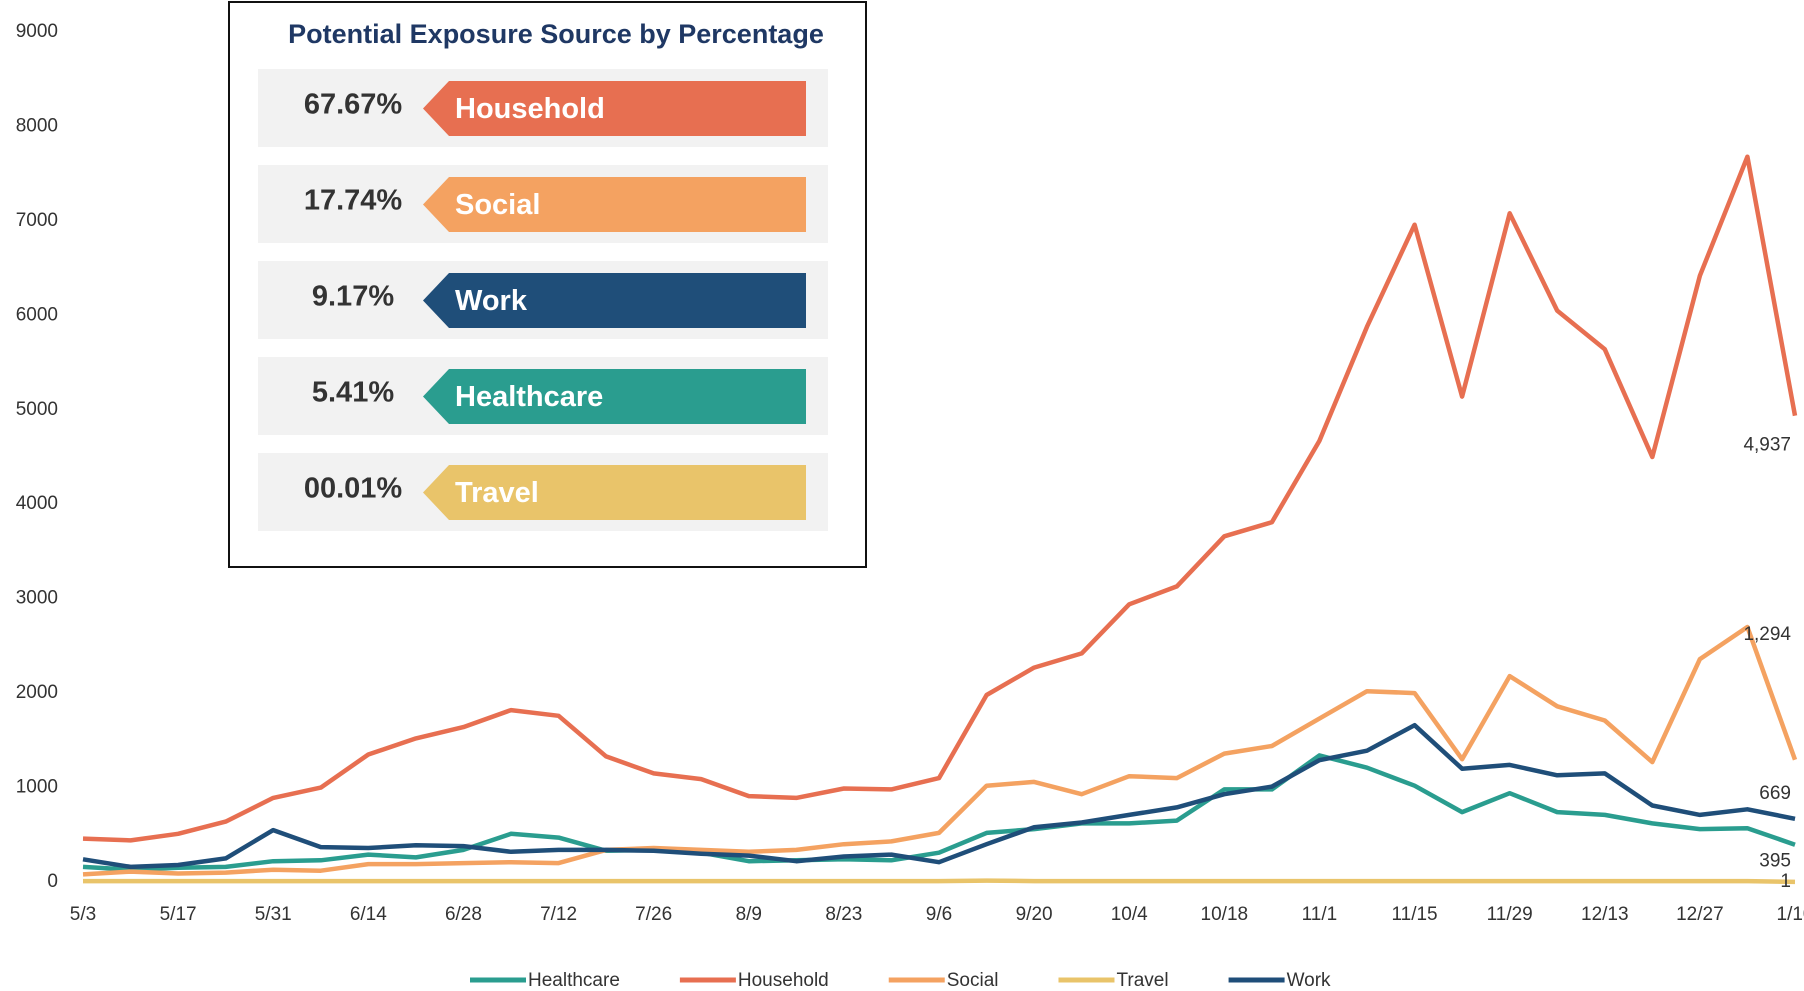  Describe the element at coordinates (1510, 914) in the screenshot. I see `x-tick-label: 11/29` at that location.